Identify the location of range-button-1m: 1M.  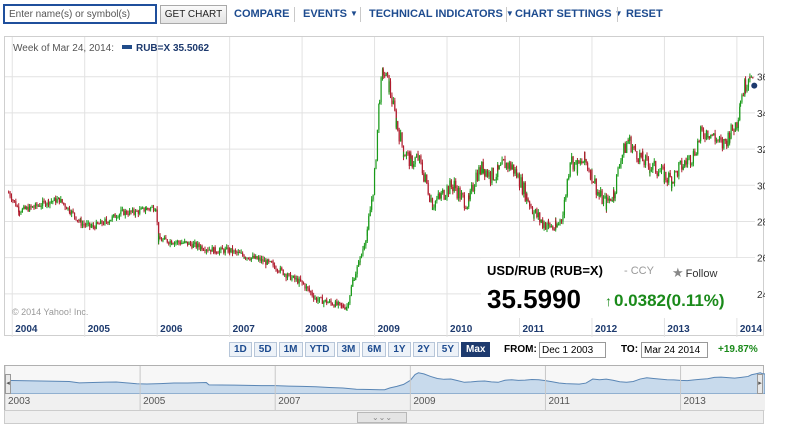
(290, 349).